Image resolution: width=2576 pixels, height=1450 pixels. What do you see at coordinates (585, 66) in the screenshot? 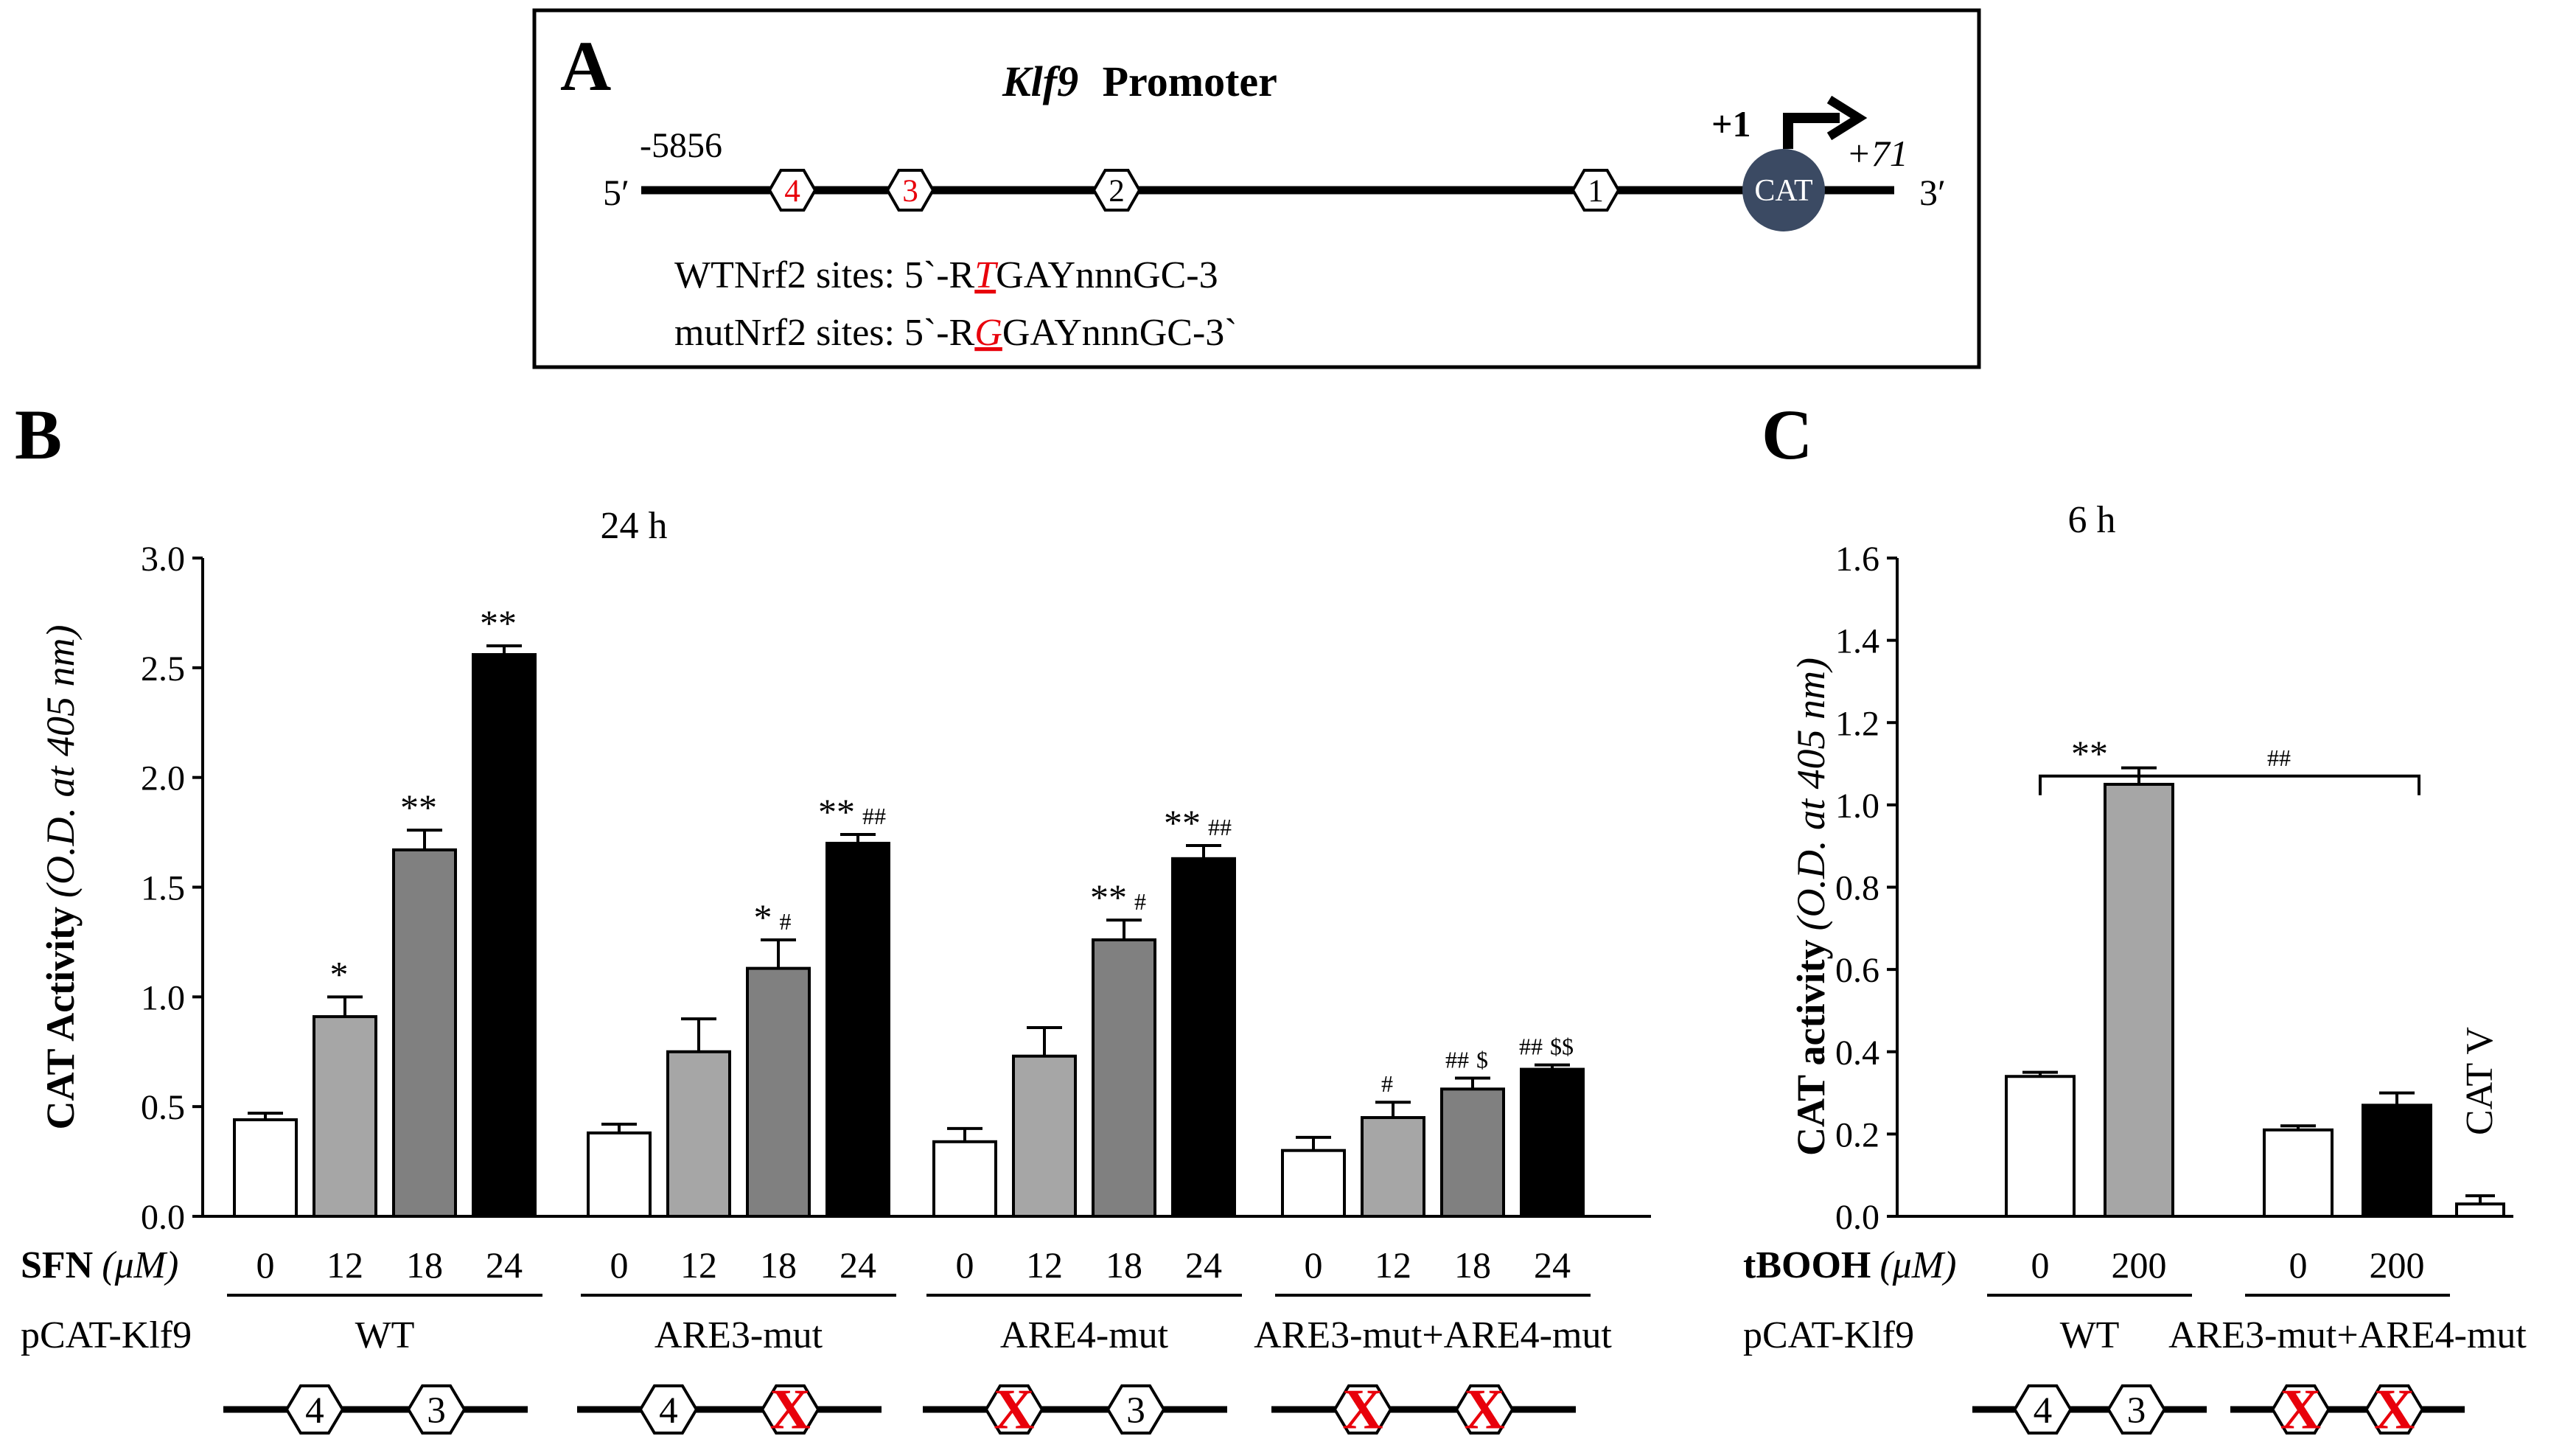
I see `panel-a-letter: A` at bounding box center [585, 66].